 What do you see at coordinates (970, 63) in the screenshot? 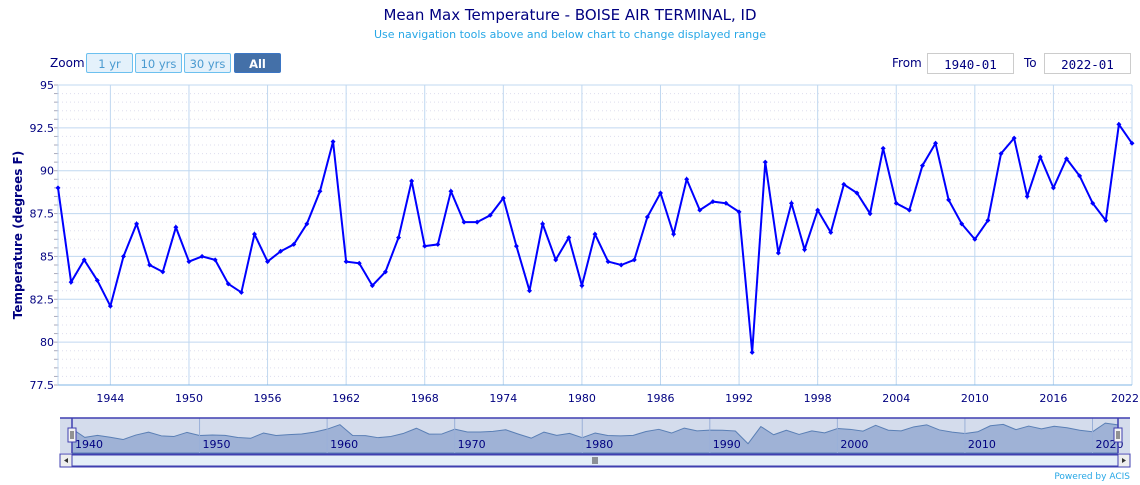
I see `from-date-input: 1940-01` at bounding box center [970, 63].